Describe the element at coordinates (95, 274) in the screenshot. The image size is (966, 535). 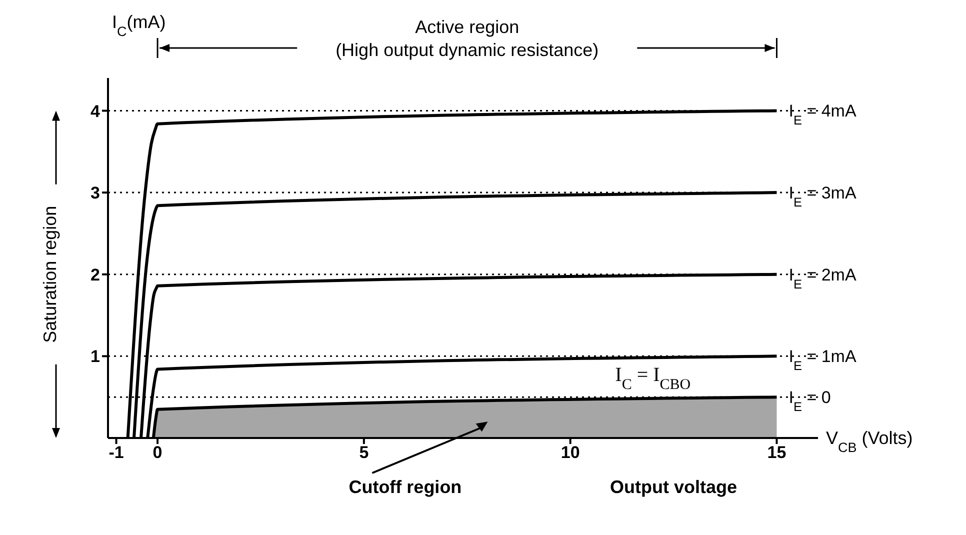
I see `y-tick-label: 2` at that location.